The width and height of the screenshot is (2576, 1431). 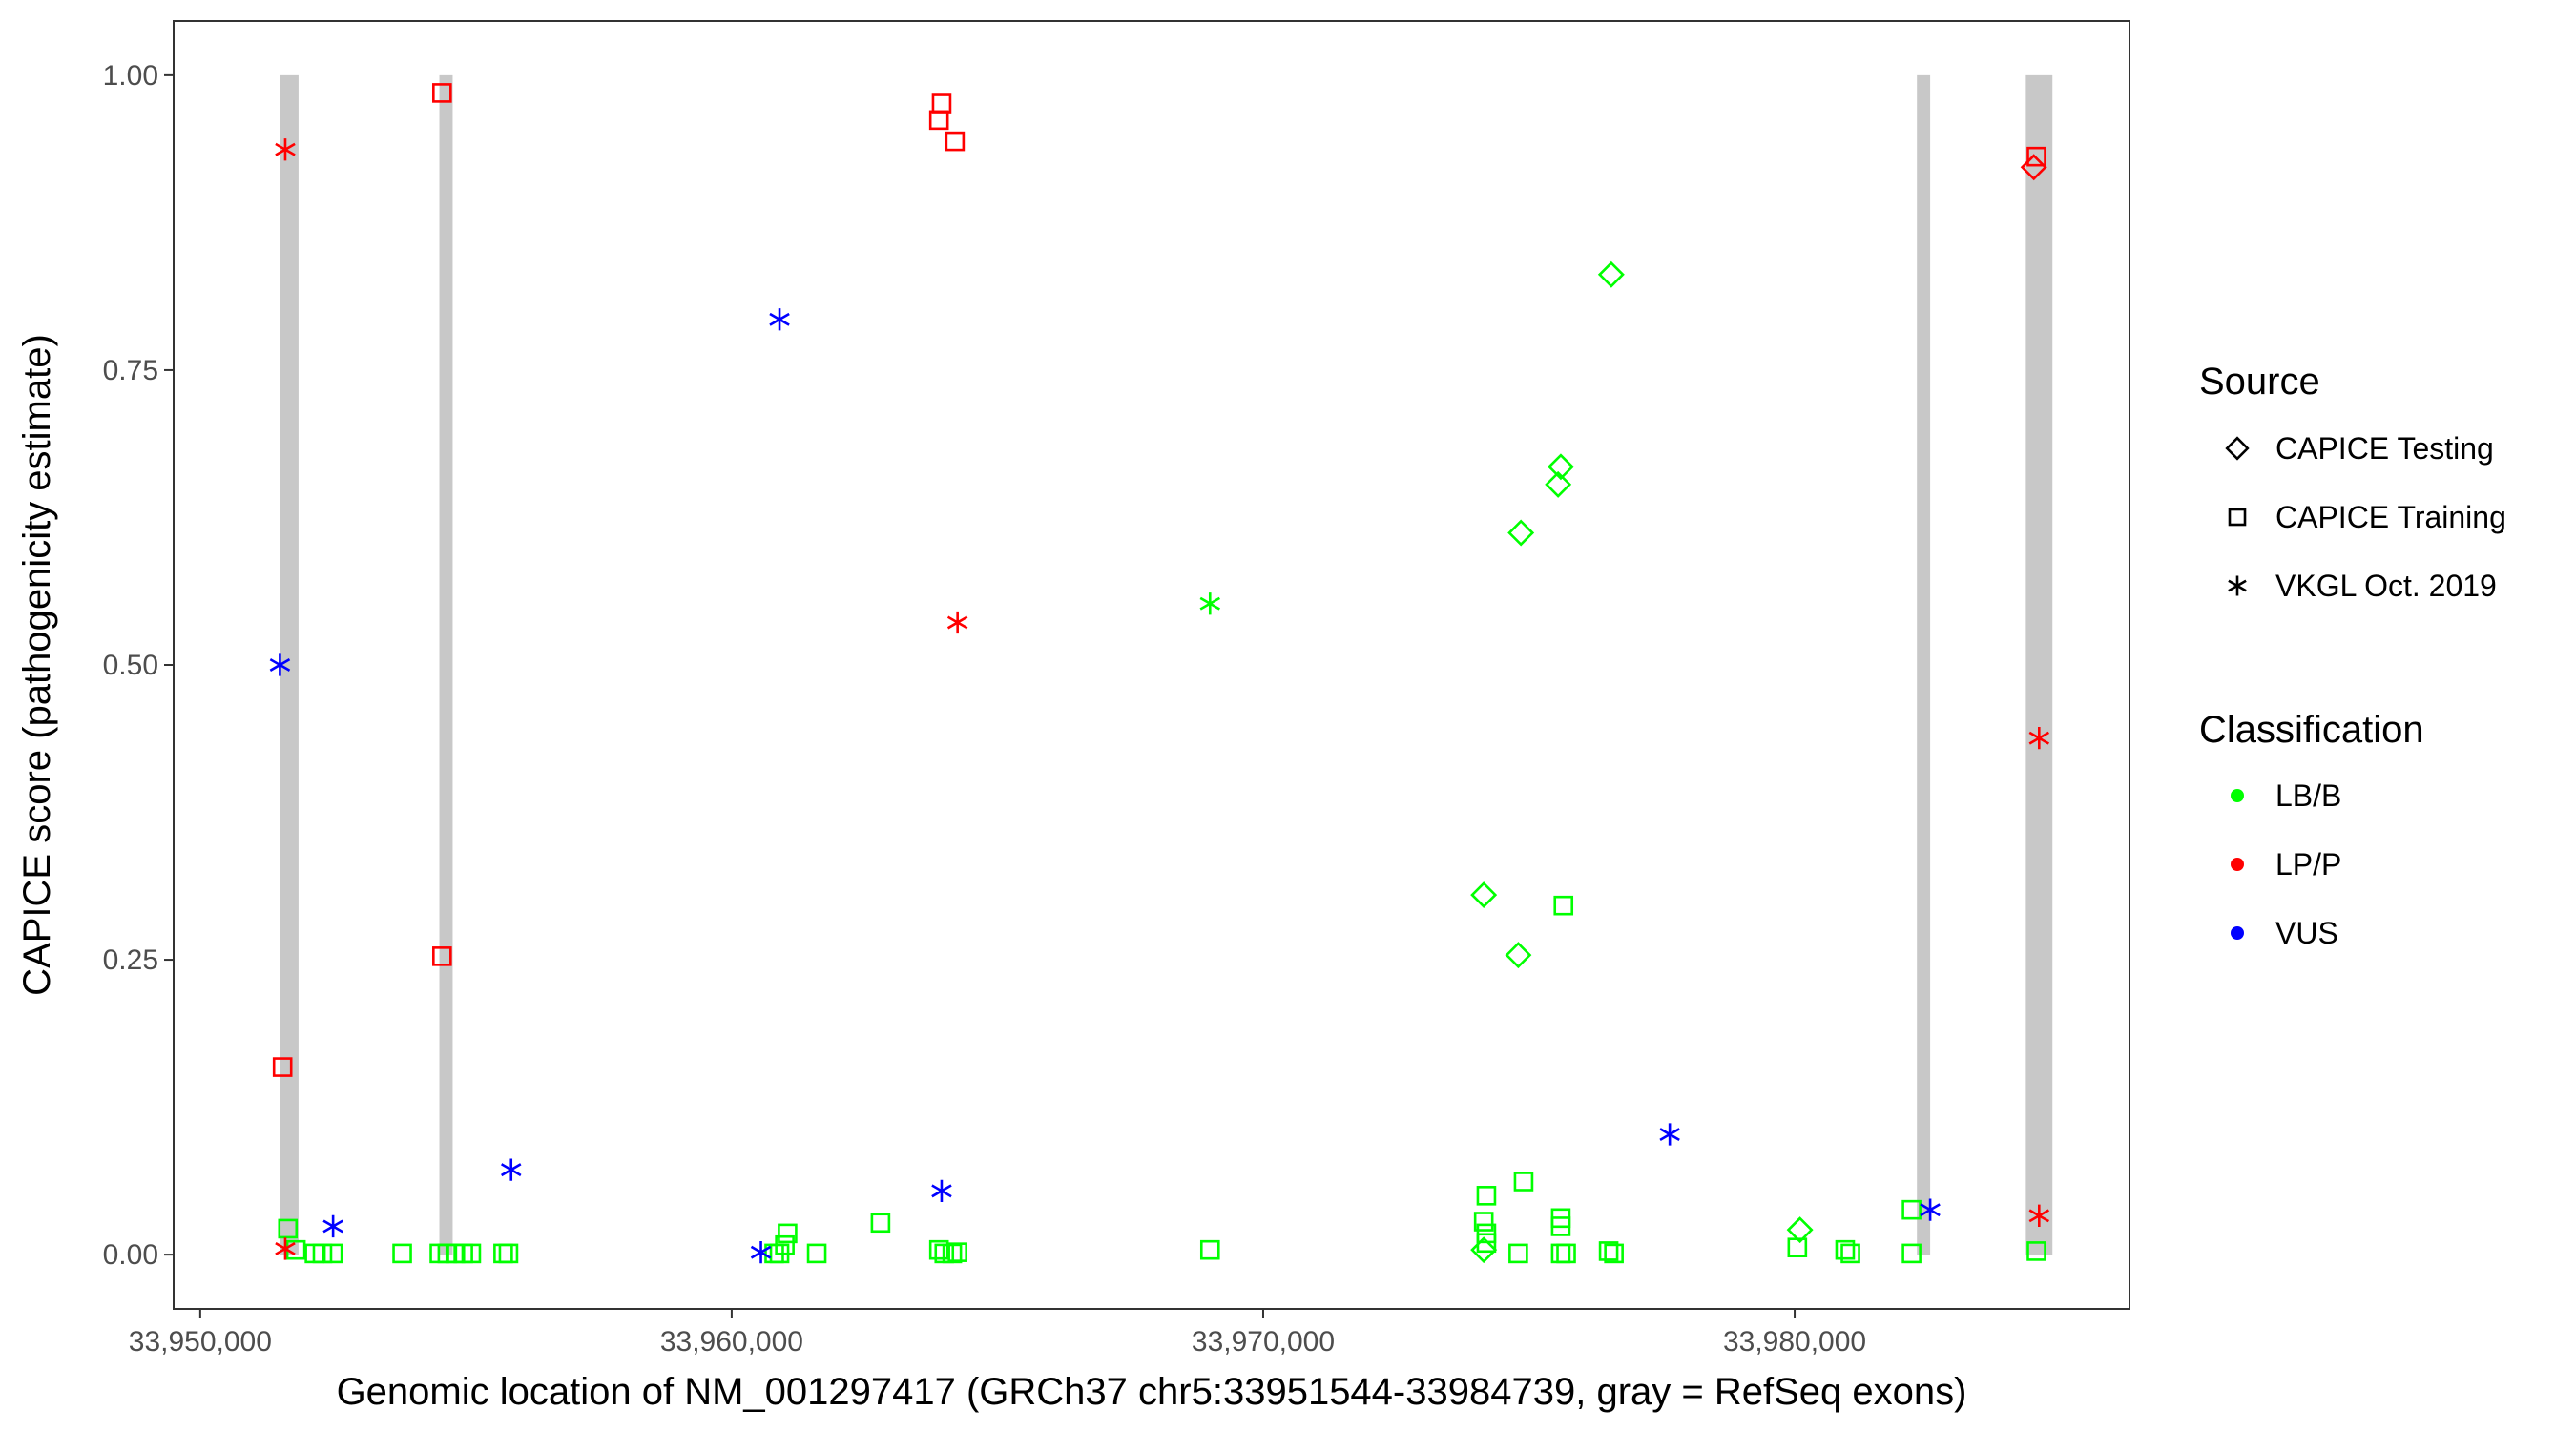 I want to click on y-tick-label: 0.00, so click(x=130, y=1255).